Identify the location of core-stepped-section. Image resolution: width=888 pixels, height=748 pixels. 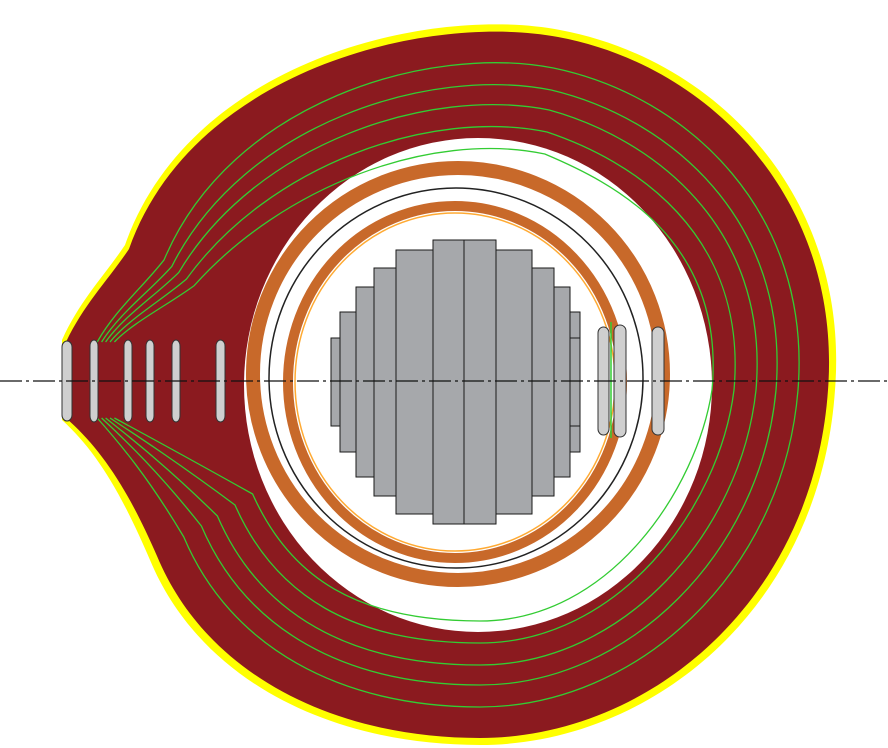
(455, 382).